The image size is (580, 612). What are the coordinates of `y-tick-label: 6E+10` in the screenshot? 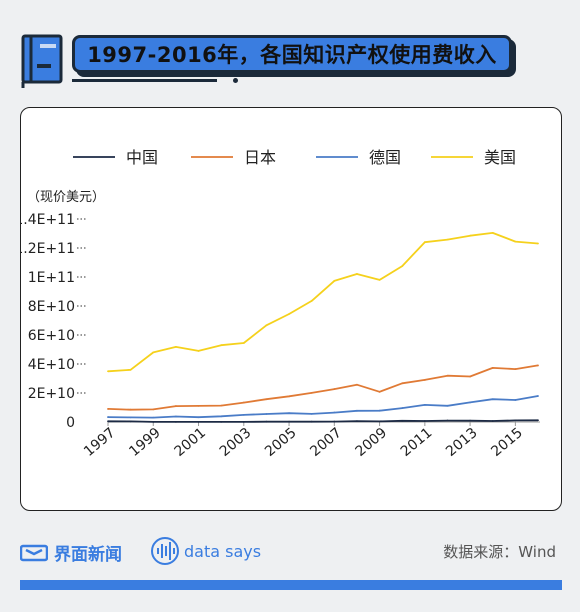 It's located at (51, 336).